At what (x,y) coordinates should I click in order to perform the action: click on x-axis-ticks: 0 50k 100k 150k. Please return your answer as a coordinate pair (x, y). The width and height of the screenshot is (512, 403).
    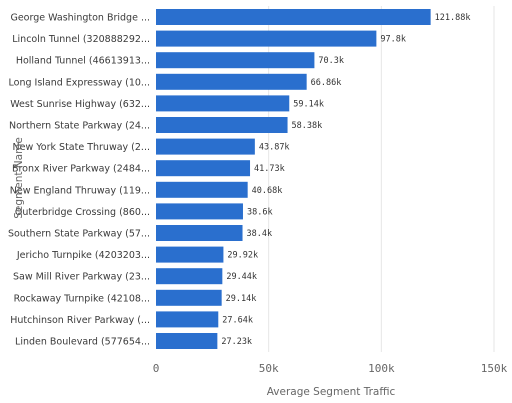
    Looking at the image, I should click on (330, 368).